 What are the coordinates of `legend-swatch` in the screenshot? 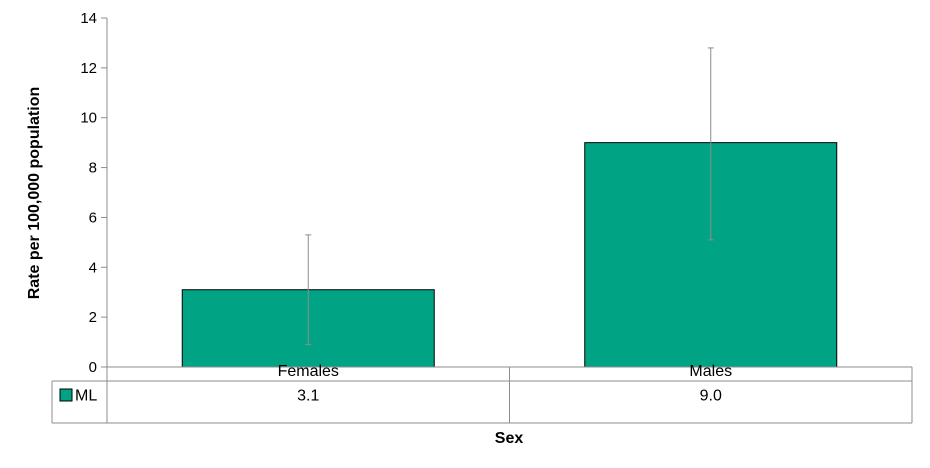 It's located at (66, 395).